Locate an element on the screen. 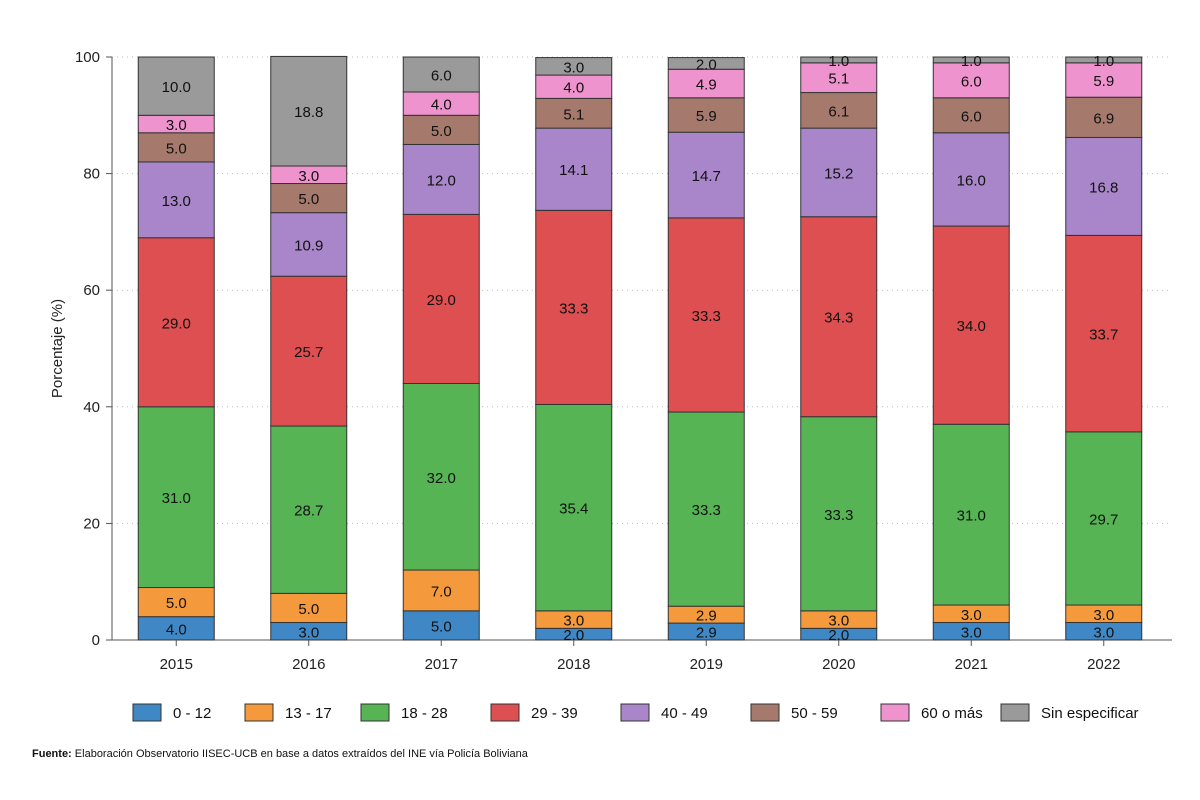 The height and width of the screenshot is (800, 1200). legend-label: 50 - 59 is located at coordinates (814, 713).